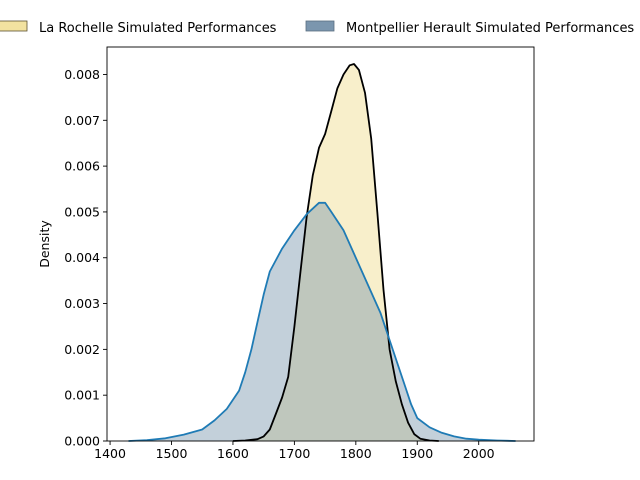 Image resolution: width=640 pixels, height=480 pixels. What do you see at coordinates (44, 244) in the screenshot?
I see `y-axis-label: Density` at bounding box center [44, 244].